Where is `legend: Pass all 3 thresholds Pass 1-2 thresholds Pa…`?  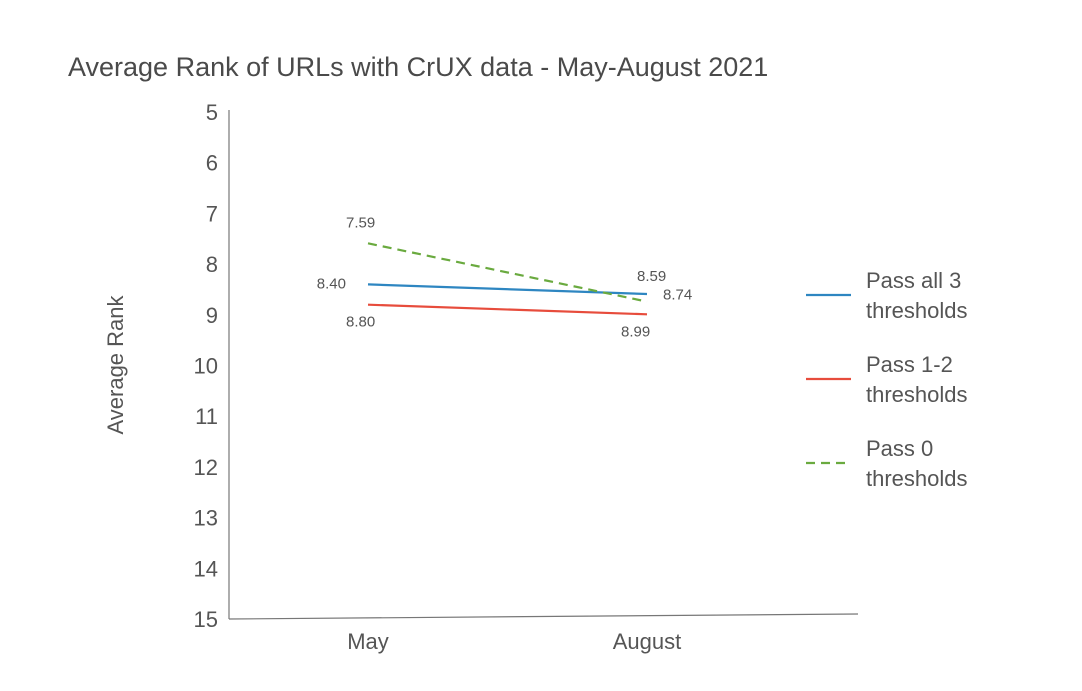
legend: Pass all 3 thresholds Pass 1-2 thresholds Pa… is located at coordinates (887, 379).